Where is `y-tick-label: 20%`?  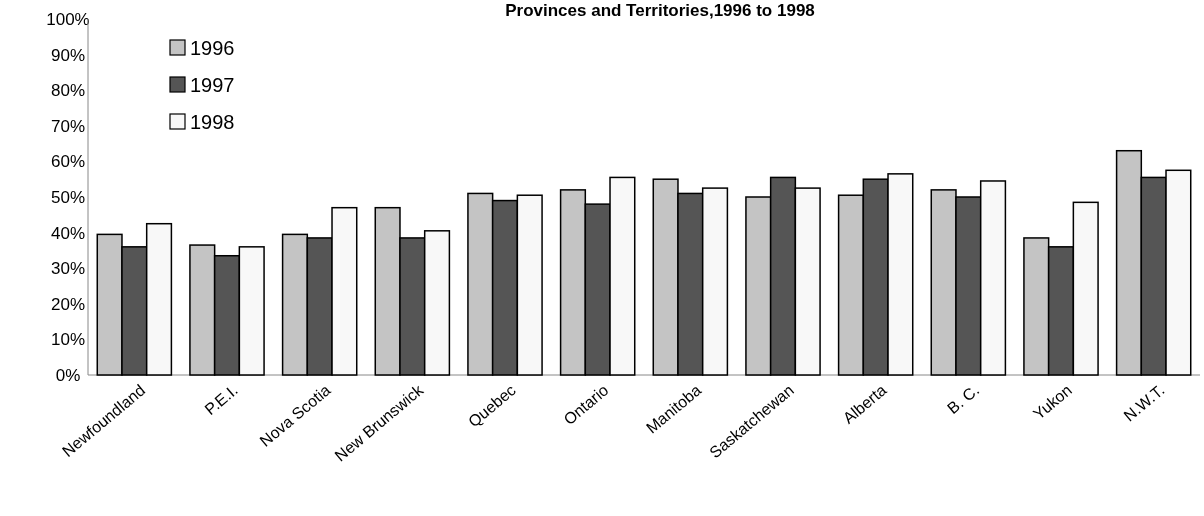 y-tick-label: 20% is located at coordinates (68, 304).